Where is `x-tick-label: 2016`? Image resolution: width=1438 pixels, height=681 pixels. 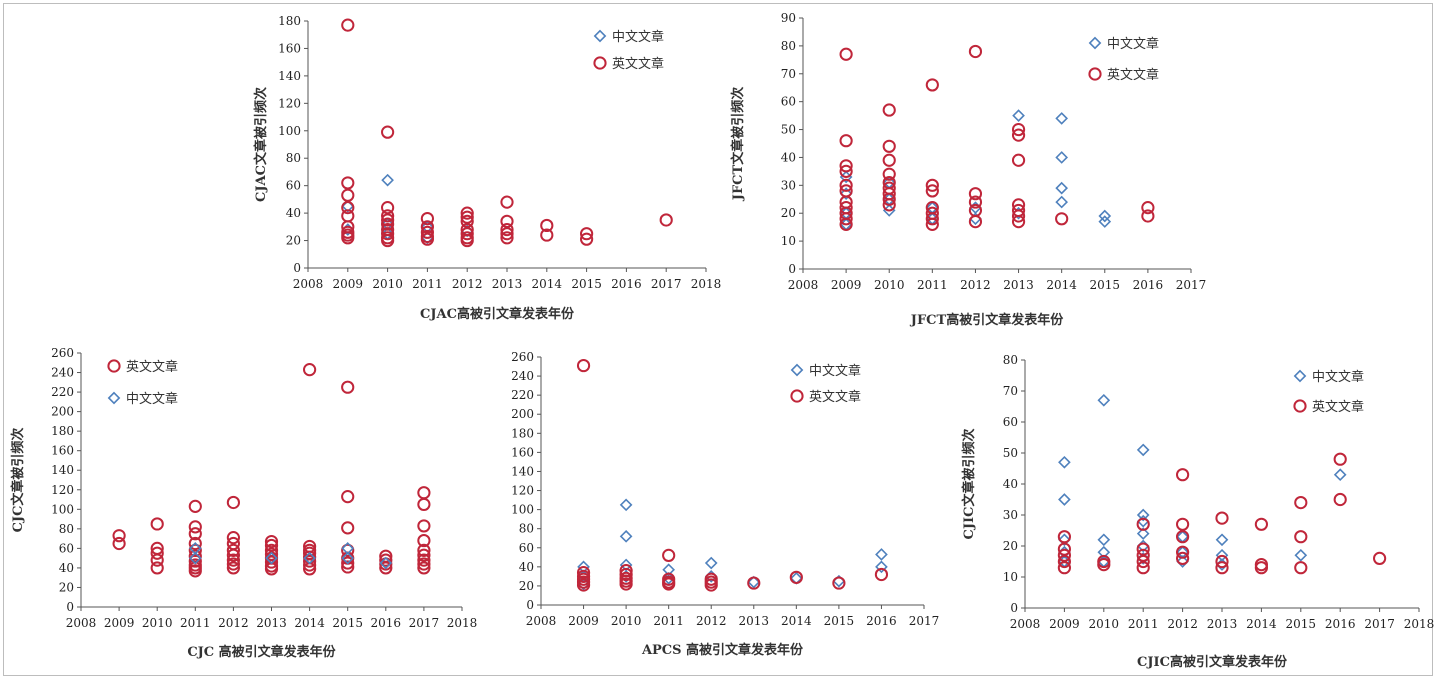
x-tick-label: 2016 is located at coordinates (1148, 285).